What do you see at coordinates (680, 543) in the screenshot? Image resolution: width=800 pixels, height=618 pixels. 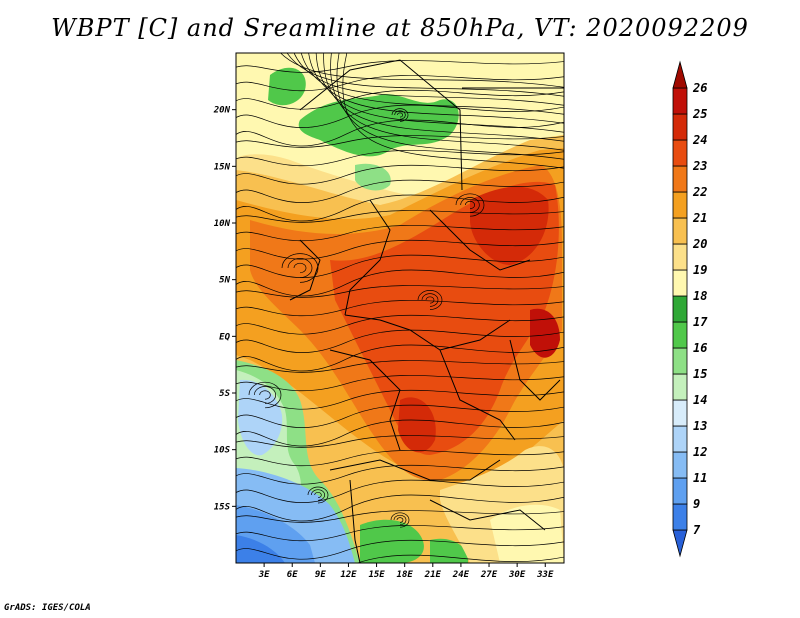 I see `colorbar-min-triangle` at bounding box center [680, 543].